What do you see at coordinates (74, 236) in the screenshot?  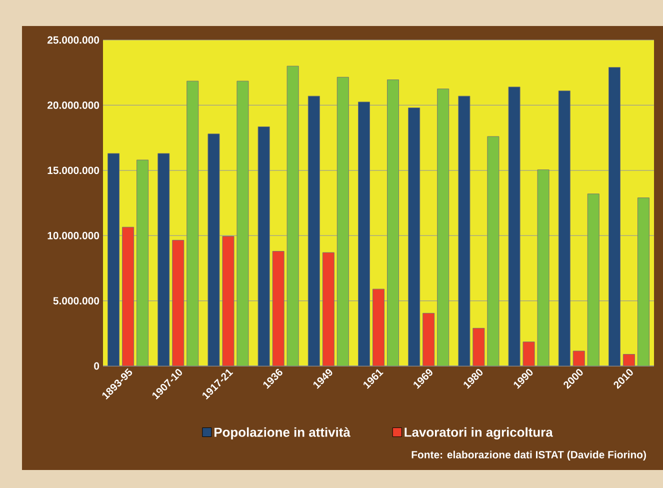 I see `y-tick-label: 10.000.000` at bounding box center [74, 236].